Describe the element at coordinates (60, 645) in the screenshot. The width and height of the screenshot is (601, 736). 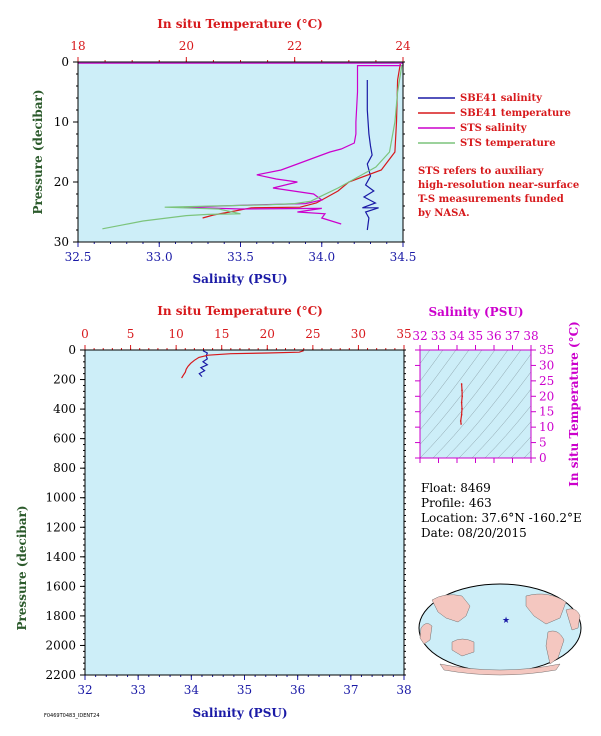
I see `panel2-pressure-tick-label: 2000` at that location.